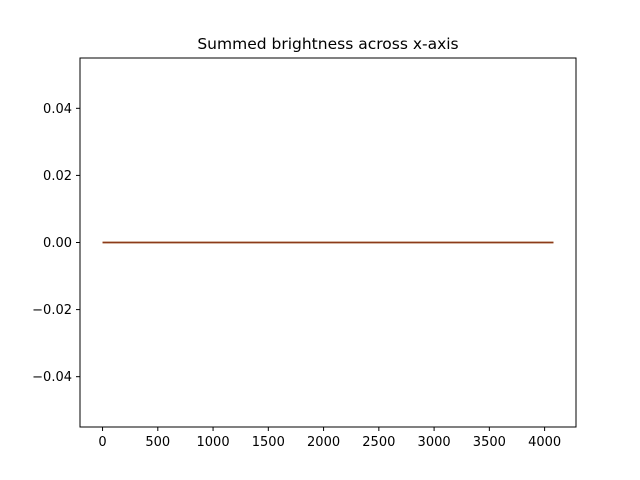  What do you see at coordinates (52, 377) in the screenshot?
I see `y-tick-label: −0.04` at bounding box center [52, 377].